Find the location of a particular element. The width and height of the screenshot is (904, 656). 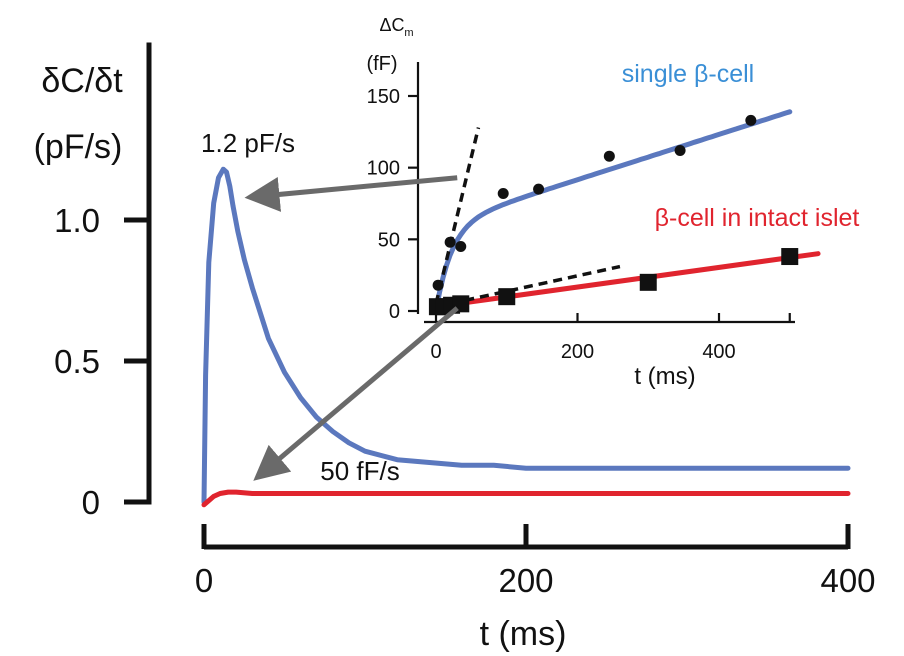

main-x-tick-label: 200 is located at coordinates (525, 580).